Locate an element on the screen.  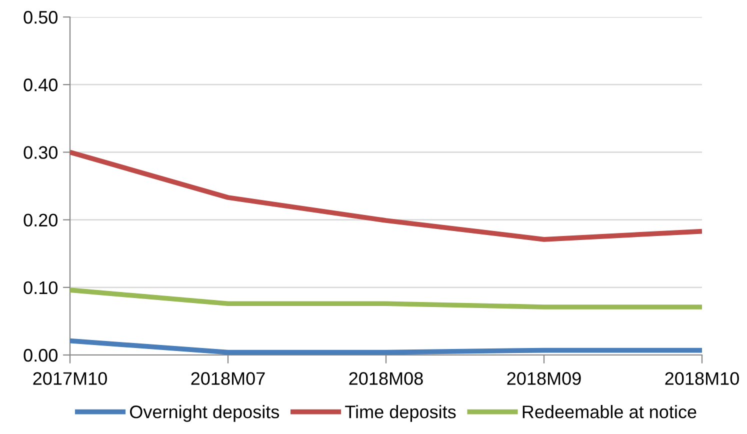
x-tick-label: 2017M10 is located at coordinates (70, 378).